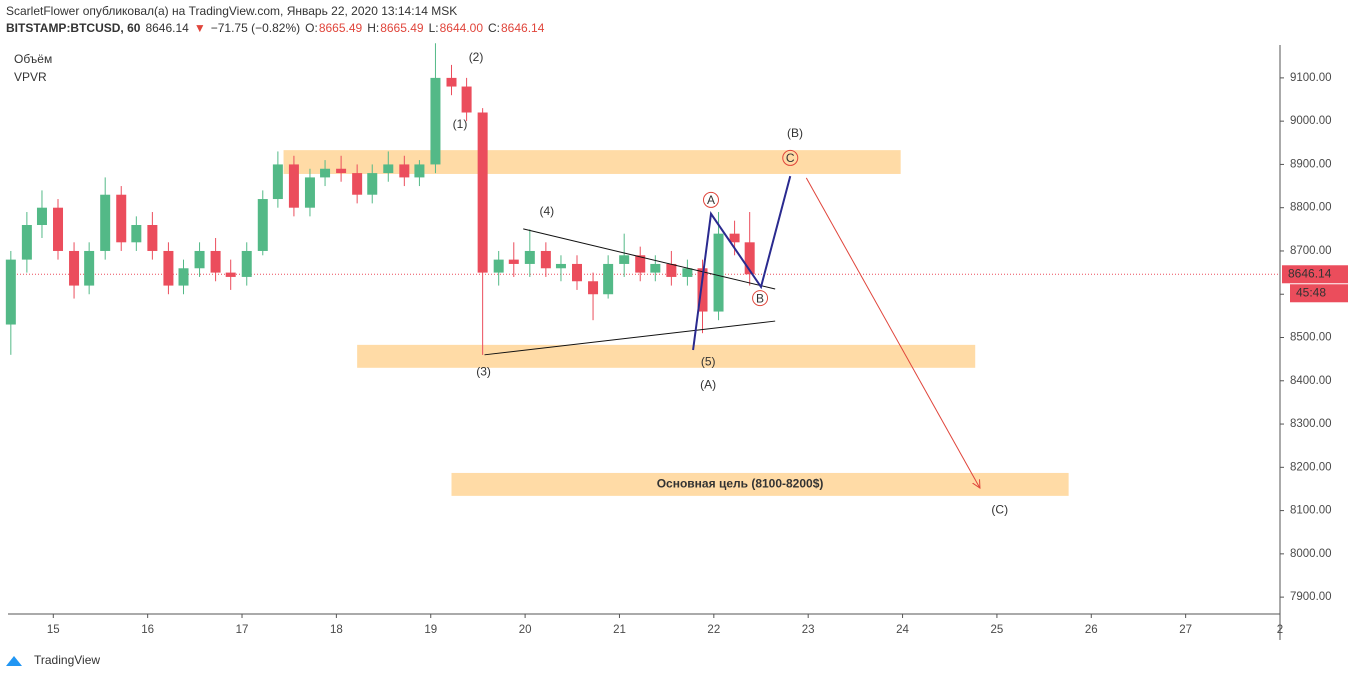 The image size is (1348, 679). Describe the element at coordinates (1310, 273) in the screenshot. I see `price-badge-label: 8646.14` at that location.